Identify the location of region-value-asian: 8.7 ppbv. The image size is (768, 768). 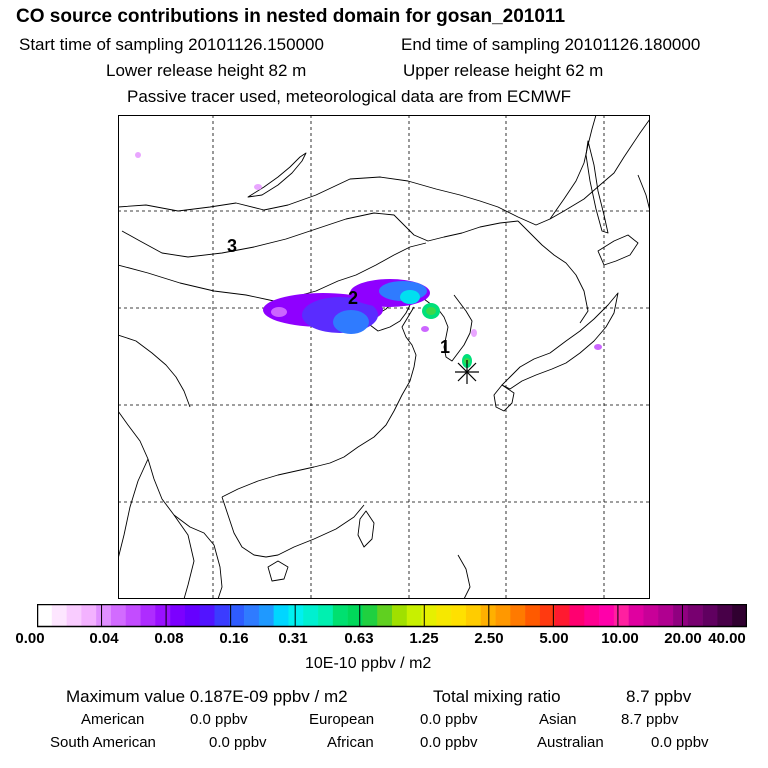
(650, 719).